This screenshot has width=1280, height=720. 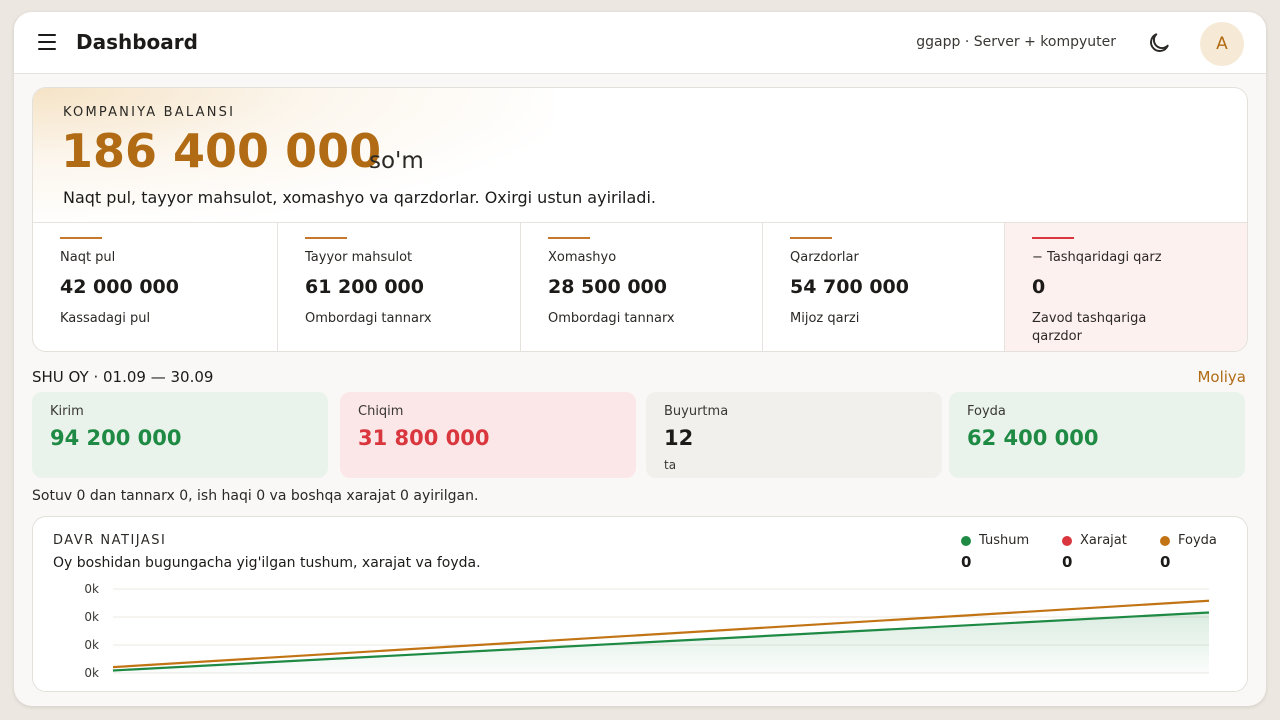 What do you see at coordinates (221, 151) in the screenshot?
I see `balance-amount: 186 400 000` at bounding box center [221, 151].